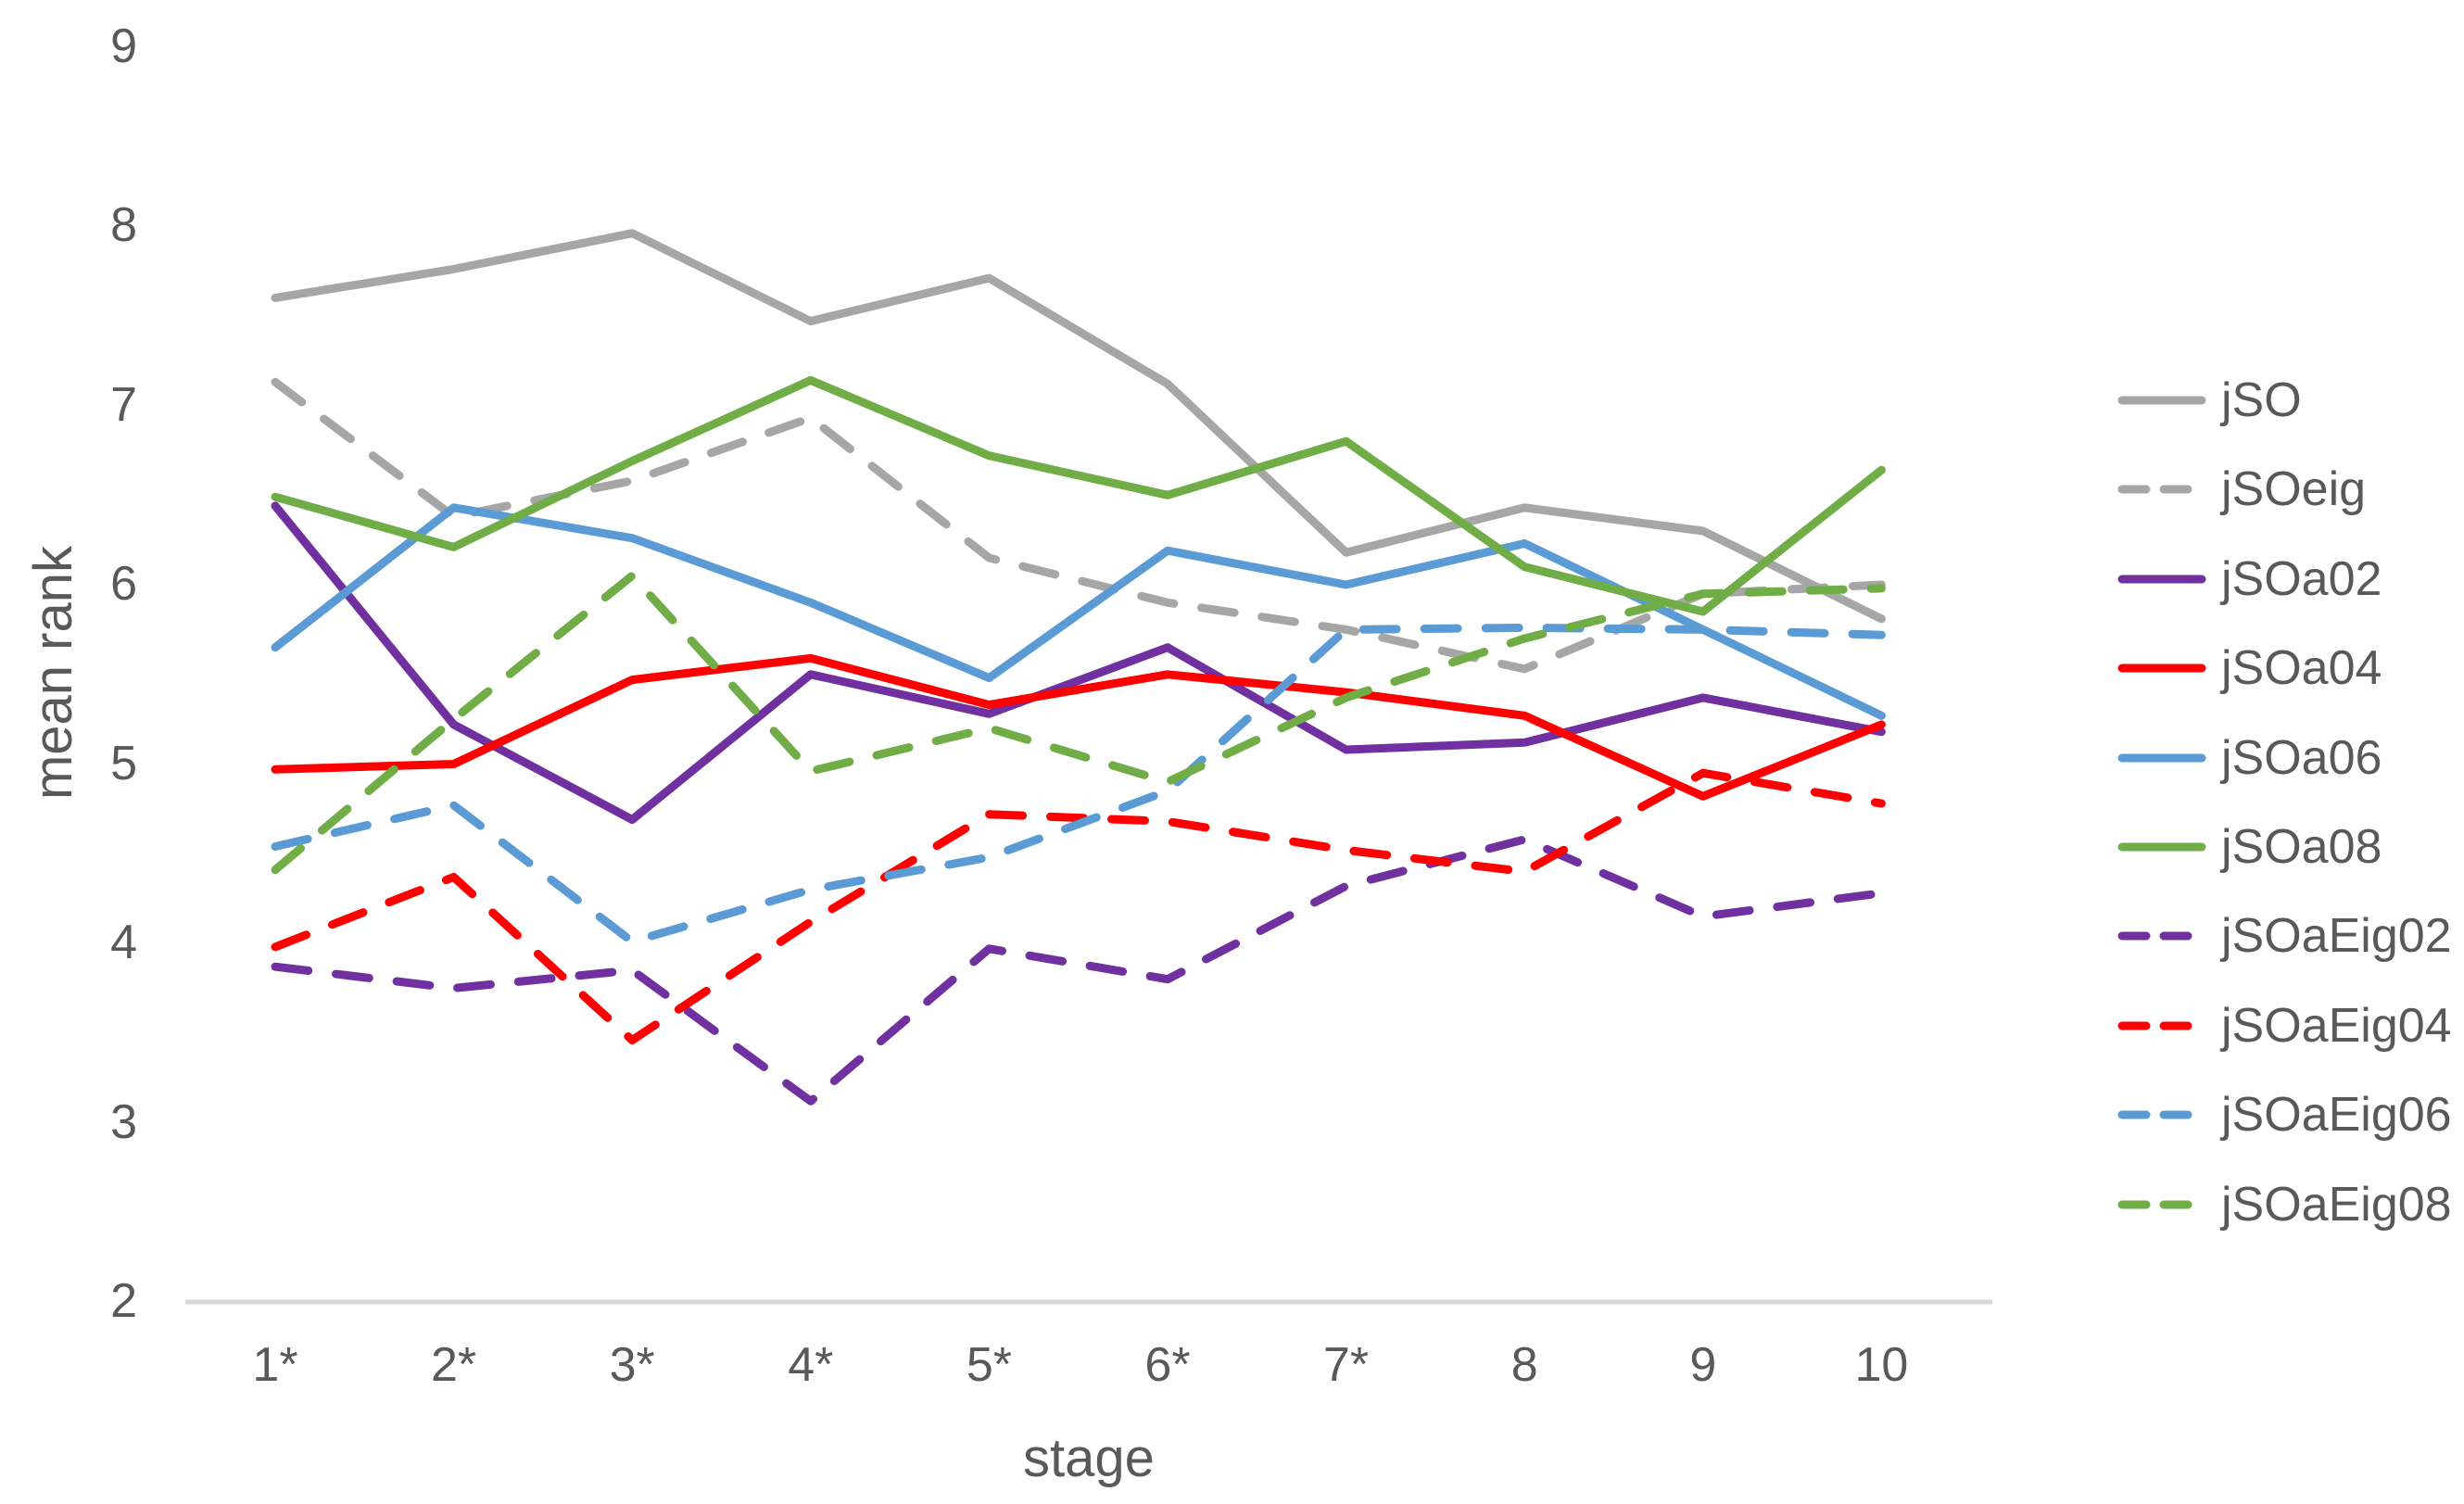  I want to click on series-line-jSOaEig02, so click(1079, 970).